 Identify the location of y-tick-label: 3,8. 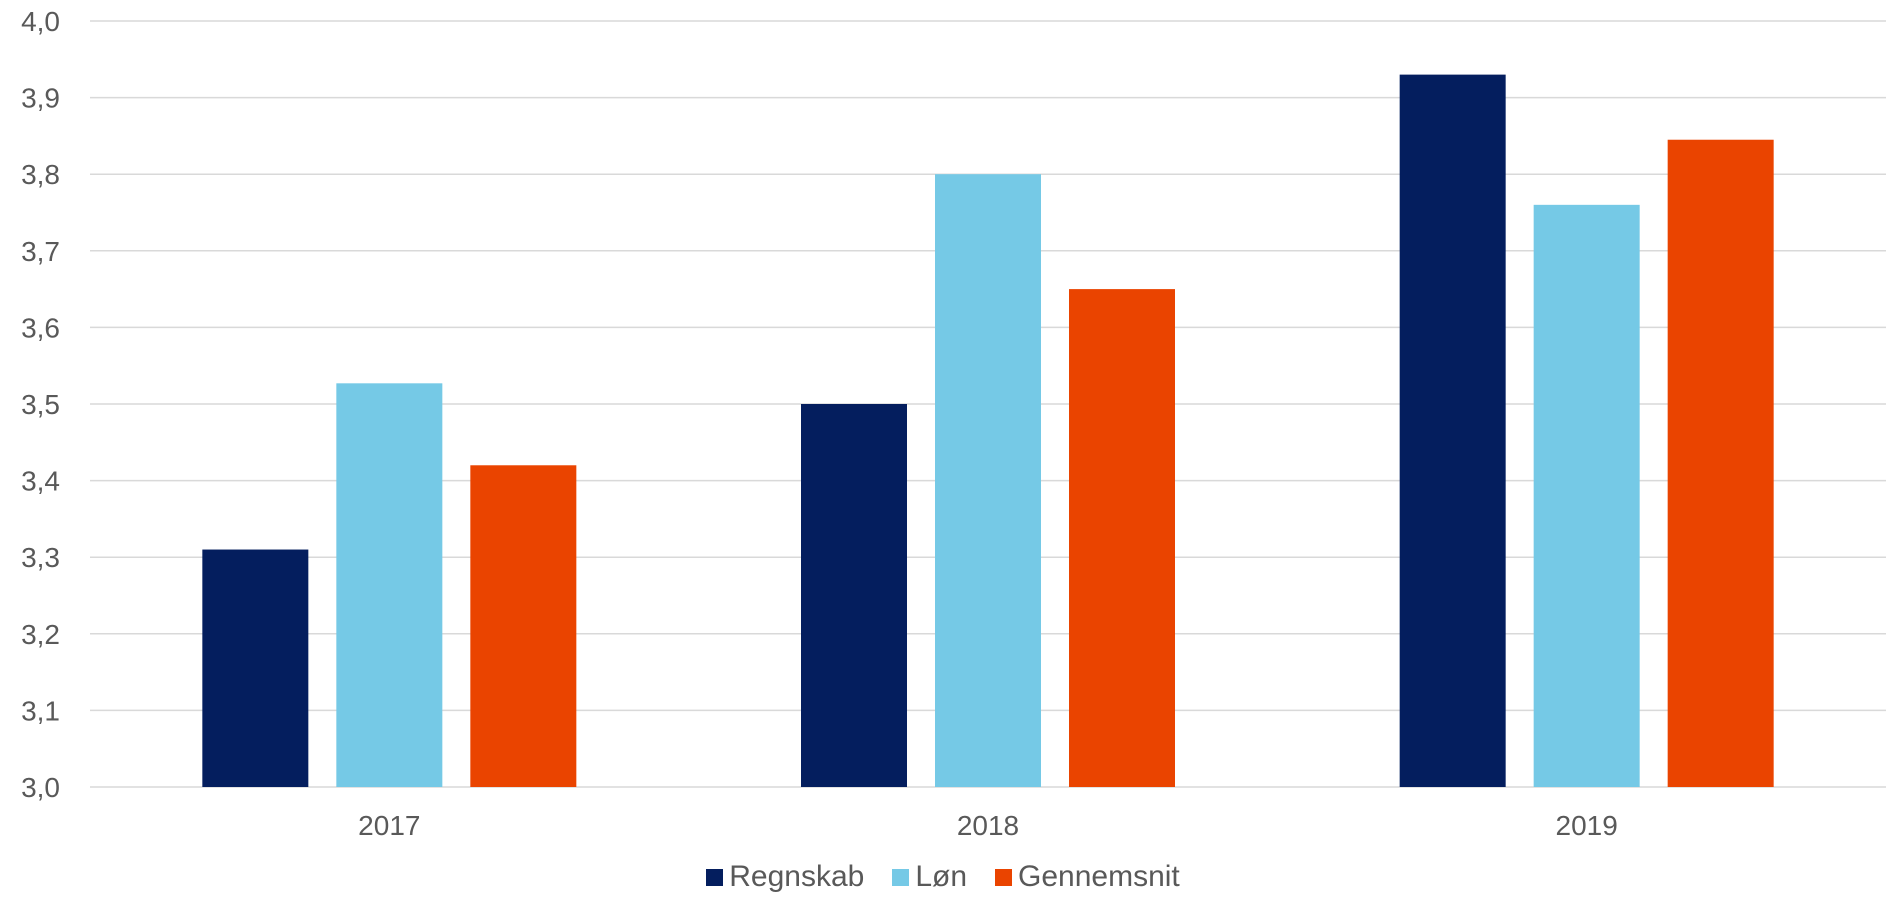
(40, 174).